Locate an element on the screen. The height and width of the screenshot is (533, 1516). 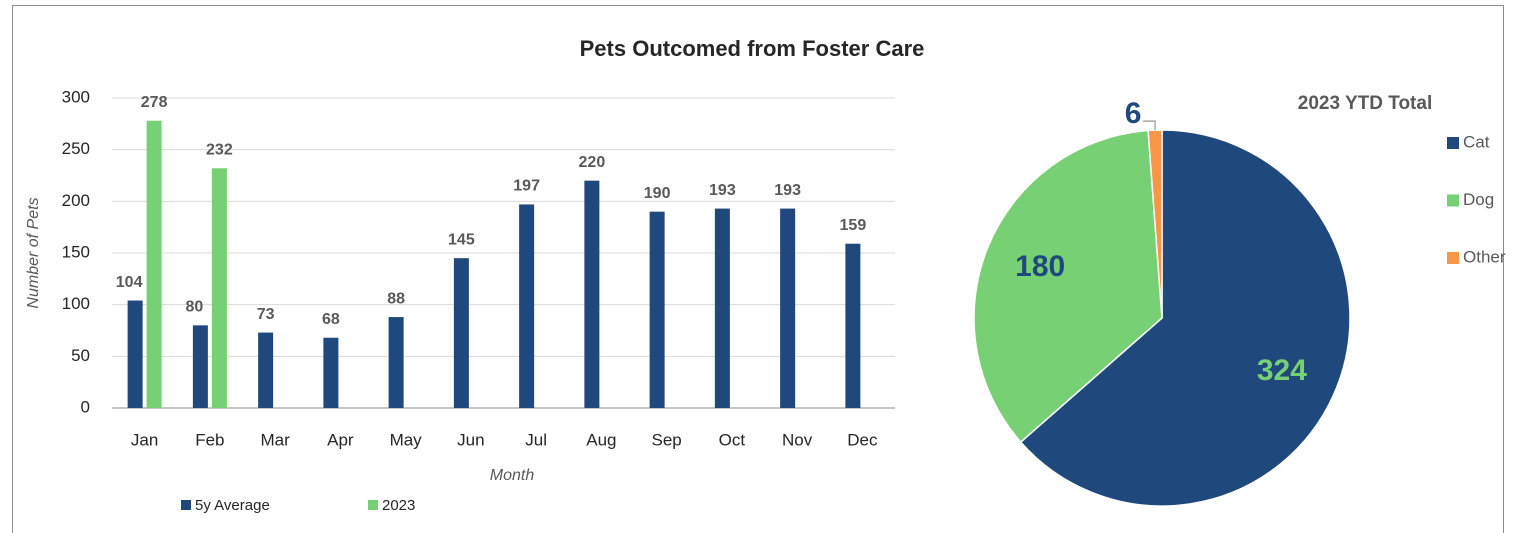
y-tick-label: 100 is located at coordinates (76, 303).